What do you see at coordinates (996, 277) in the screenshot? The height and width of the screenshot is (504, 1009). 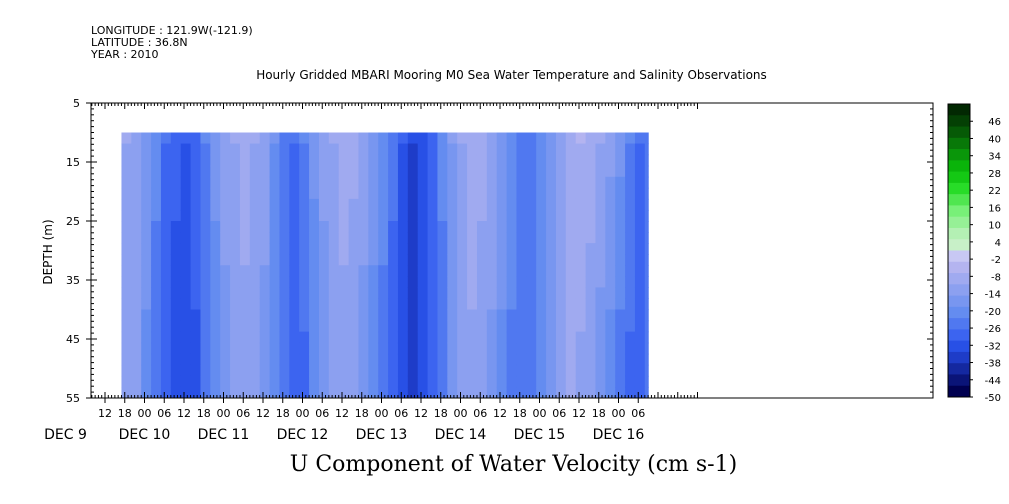 I see `colorbar-label: -8` at bounding box center [996, 277].